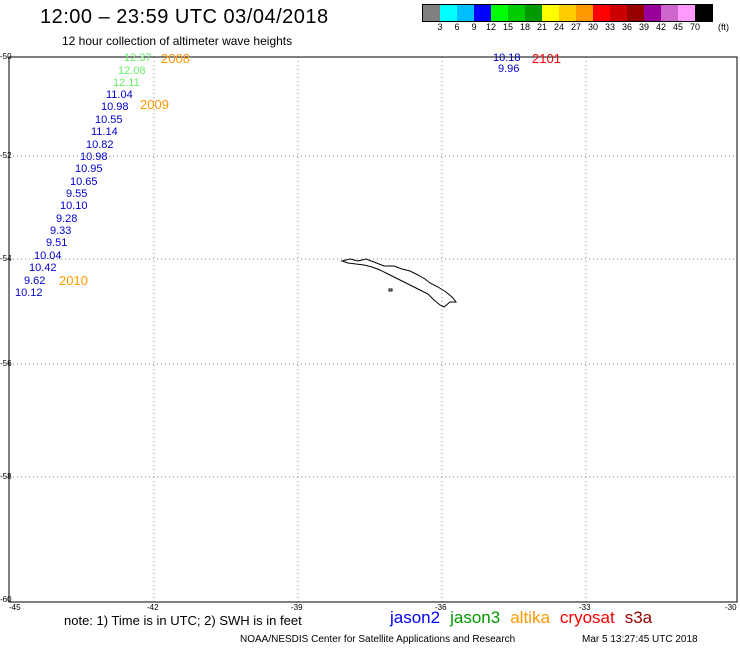 This screenshot has width=740, height=650. What do you see at coordinates (29, 293) in the screenshot?
I see `wave-height-value: 10.12` at bounding box center [29, 293].